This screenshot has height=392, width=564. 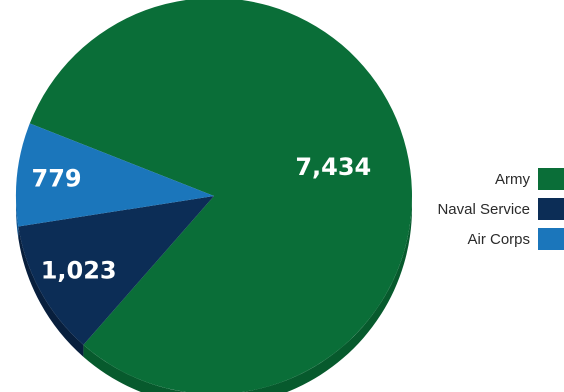 I want to click on pie-slice-air-corps, so click(x=114, y=175).